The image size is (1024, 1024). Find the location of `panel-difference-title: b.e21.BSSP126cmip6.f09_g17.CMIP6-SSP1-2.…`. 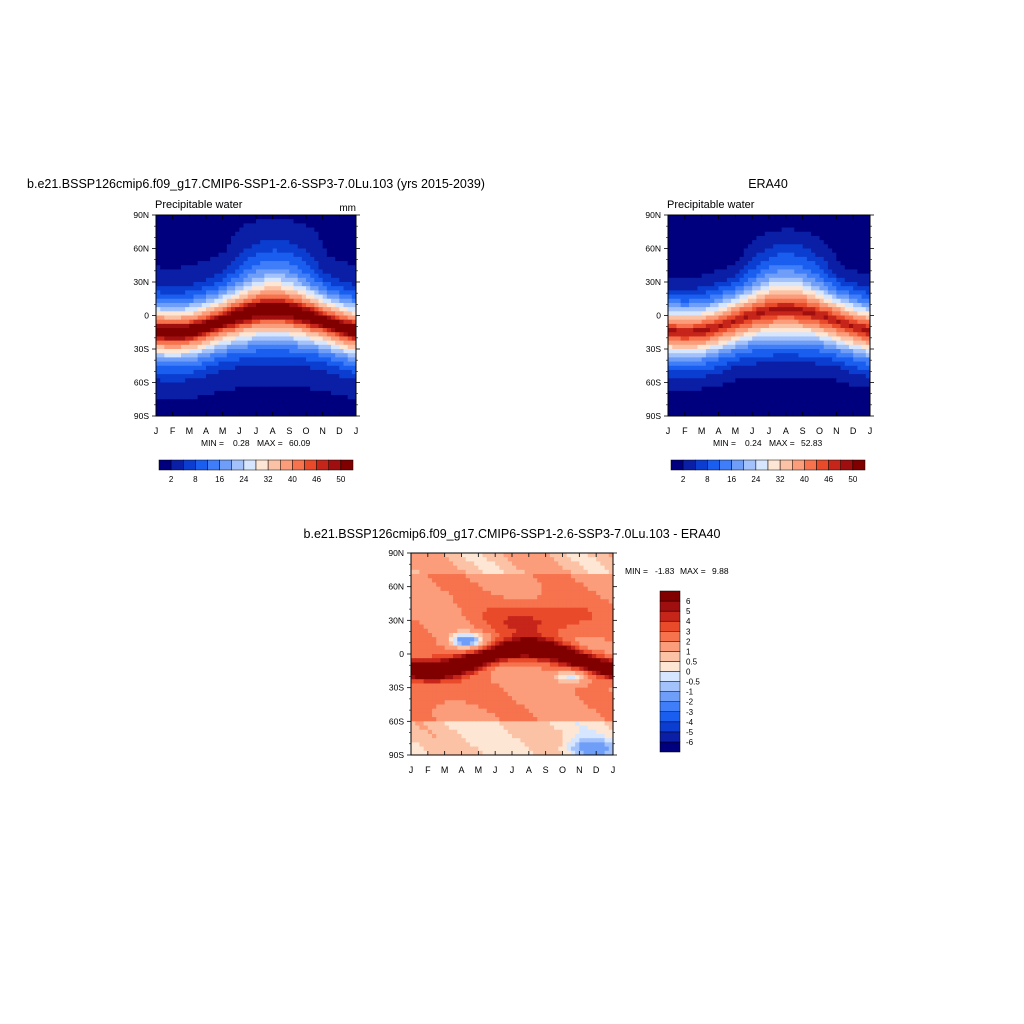

panel-difference-title: b.e21.BSSP126cmip6.f09_g17.CMIP6-SSP1-2.… is located at coordinates (512, 534).